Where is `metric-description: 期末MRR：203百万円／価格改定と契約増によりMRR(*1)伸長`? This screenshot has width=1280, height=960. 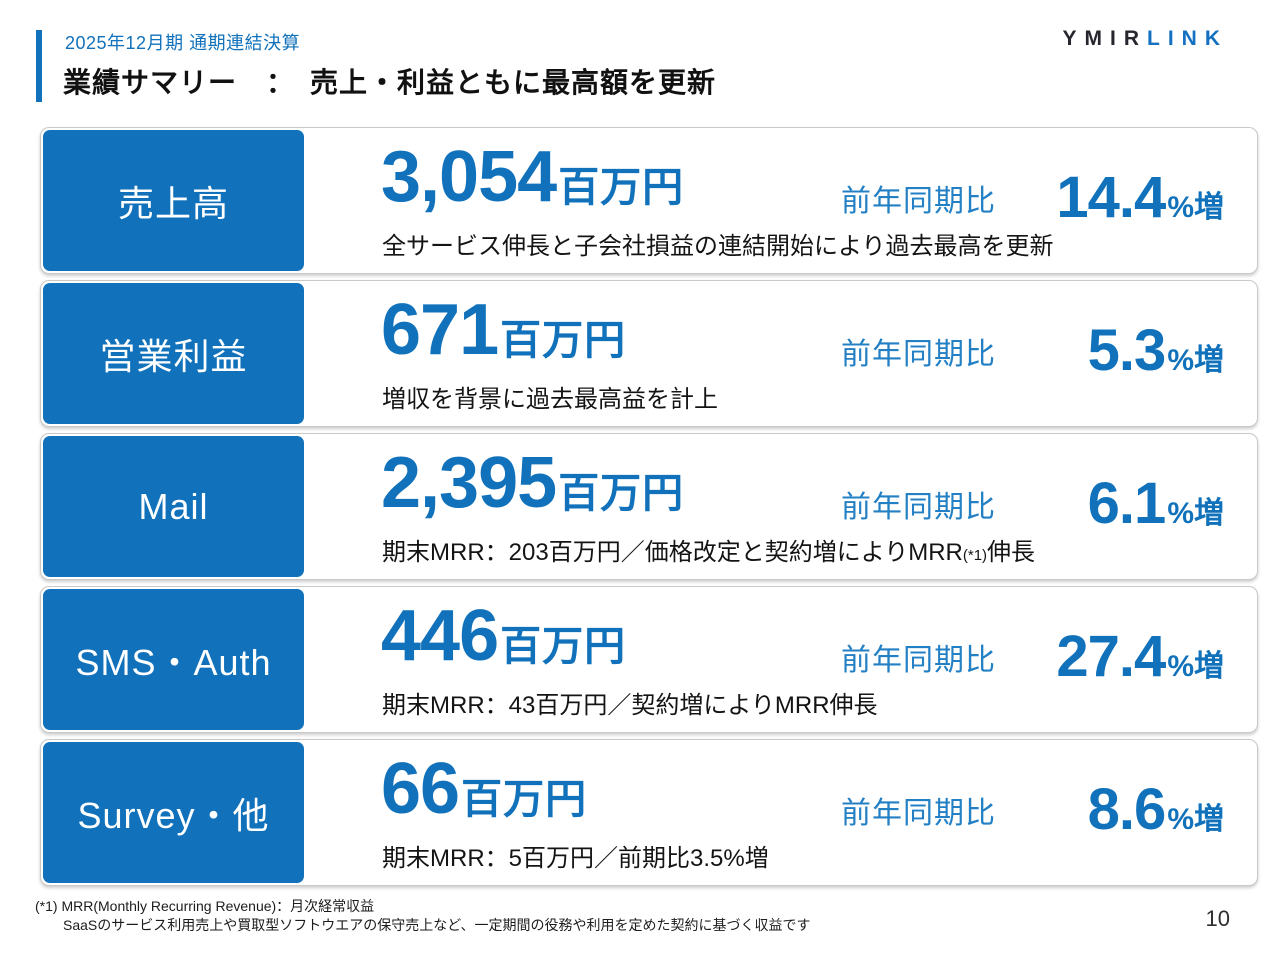 metric-description: 期末MRR：203百万円／価格改定と契約増によりMRR(*1)伸長 is located at coordinates (708, 553).